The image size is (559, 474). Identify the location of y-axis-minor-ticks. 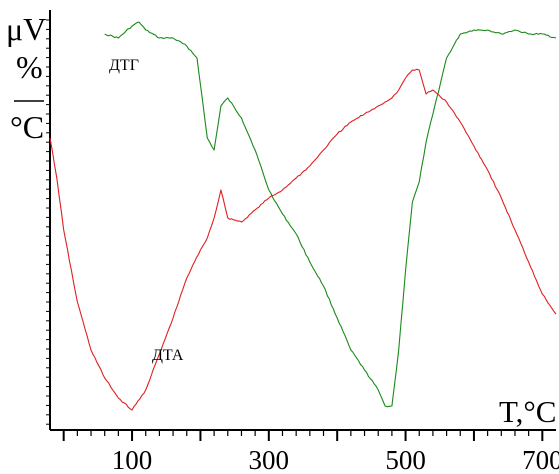
(48, 222).